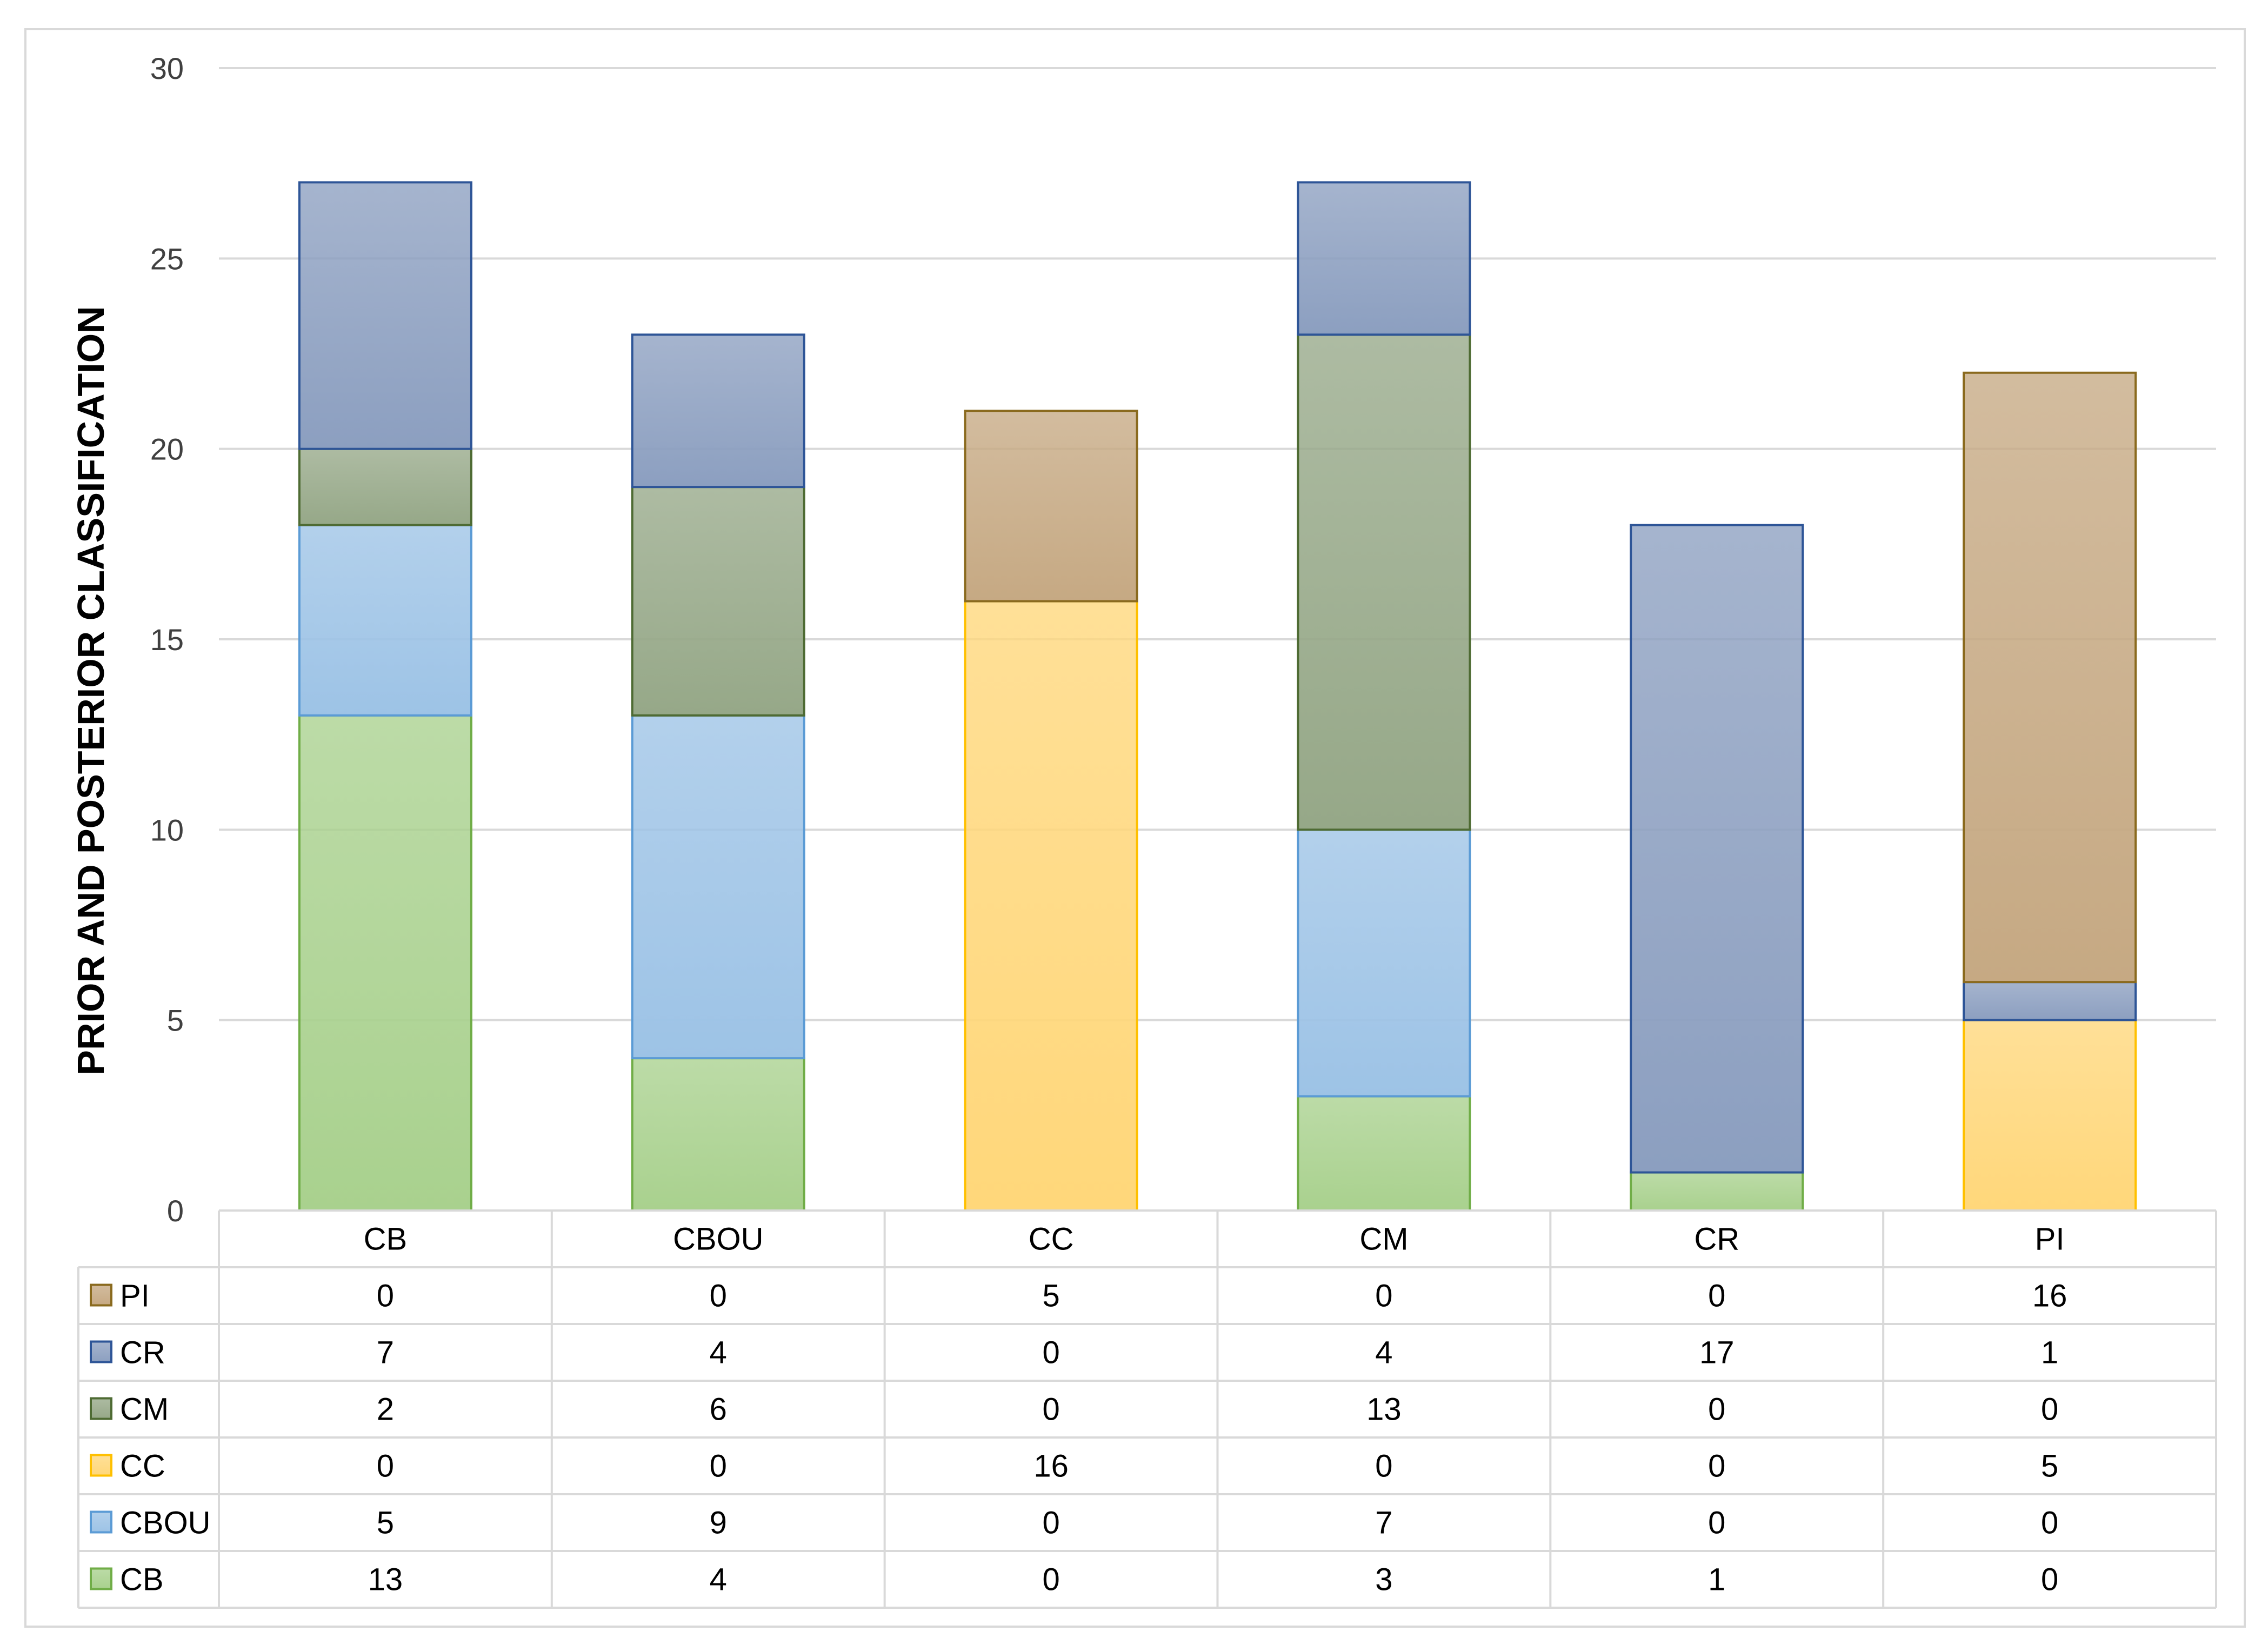  What do you see at coordinates (91, 691) in the screenshot?
I see `y-axis-label: PRIOR AND POSTERIOR CLASSIFICATION` at bounding box center [91, 691].